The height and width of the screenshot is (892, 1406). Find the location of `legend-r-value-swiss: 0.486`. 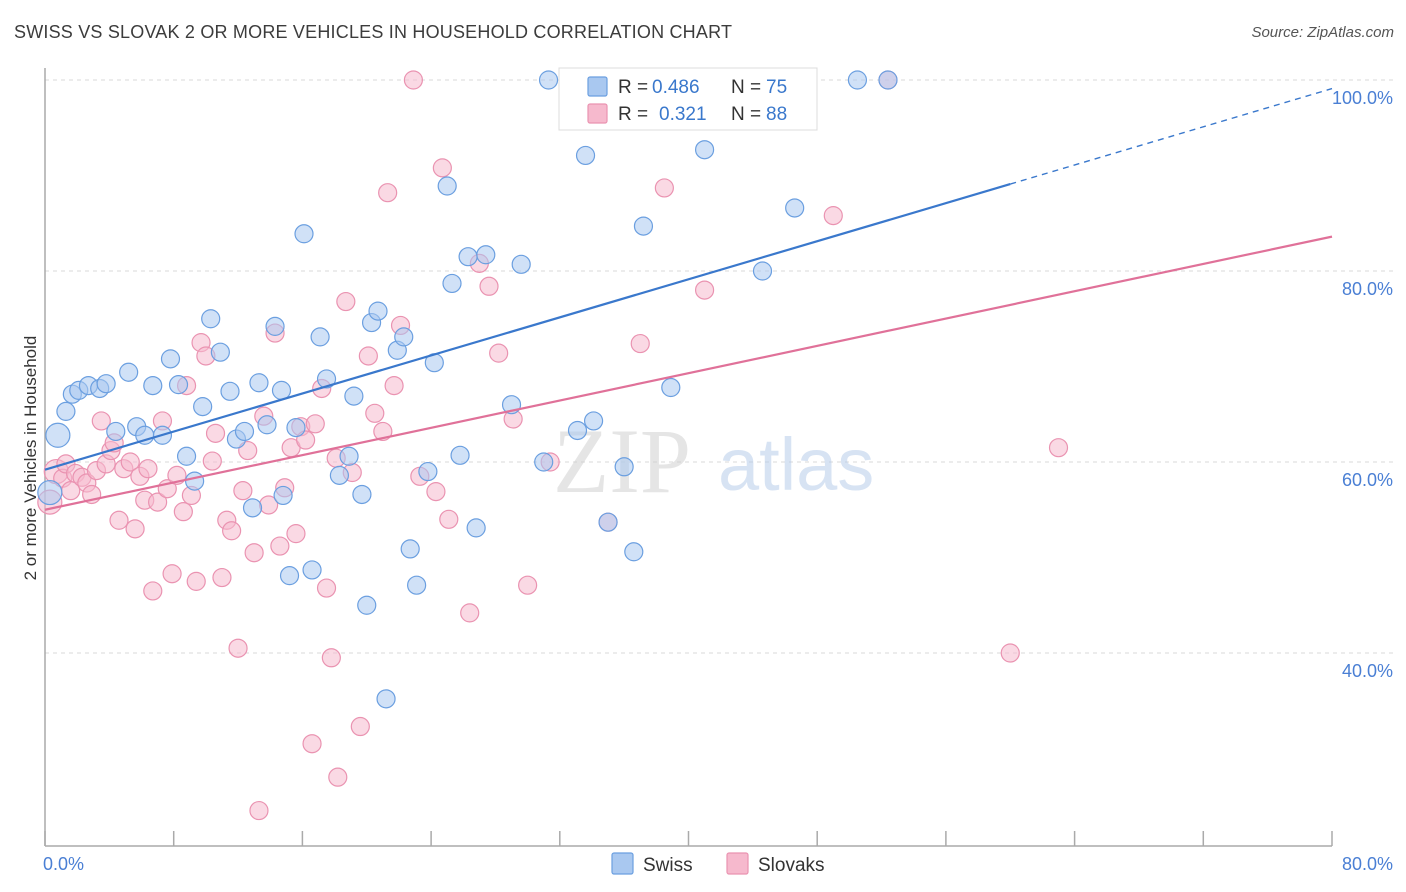

legend-r-value-swiss: 0.486 is located at coordinates (676, 87).